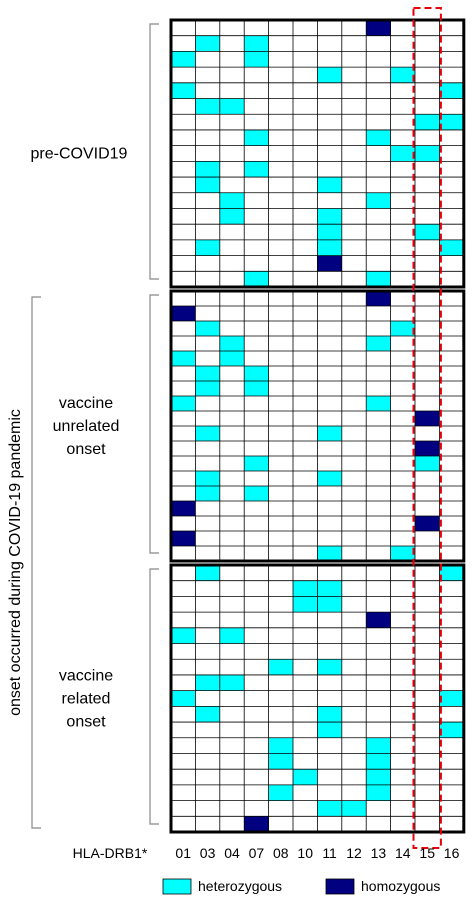 The image size is (474, 903). I want to click on x-tick-label: 01, so click(183, 853).